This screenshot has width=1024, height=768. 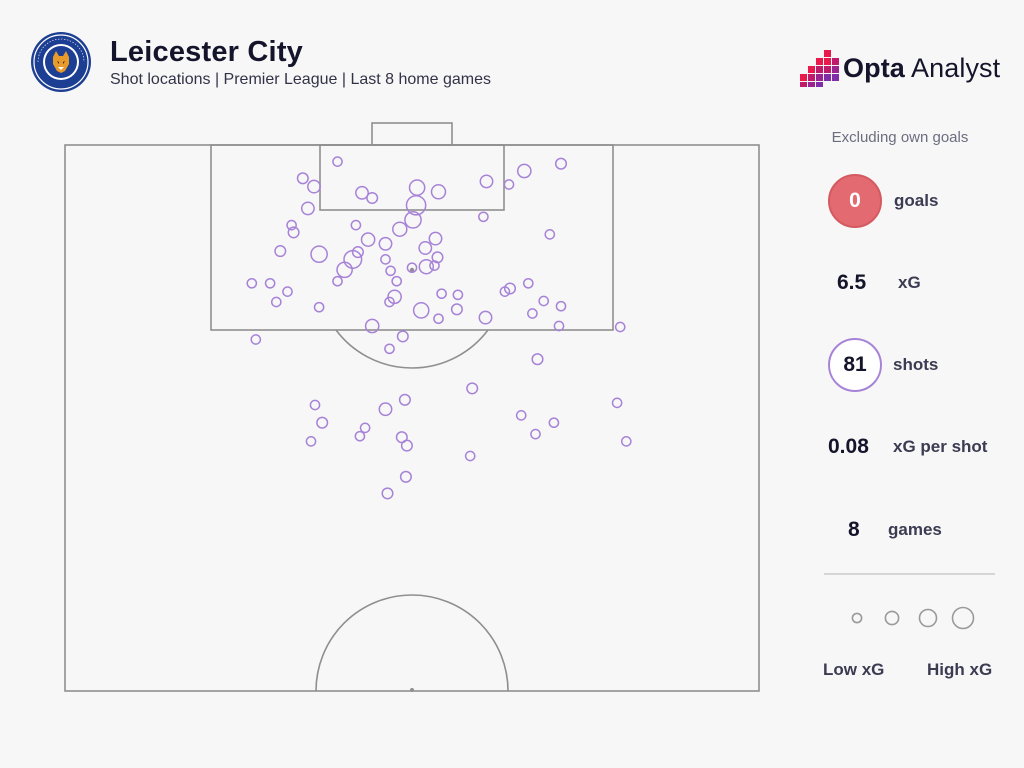 I want to click on xg-per-shot-value: 0.08, so click(x=848, y=446).